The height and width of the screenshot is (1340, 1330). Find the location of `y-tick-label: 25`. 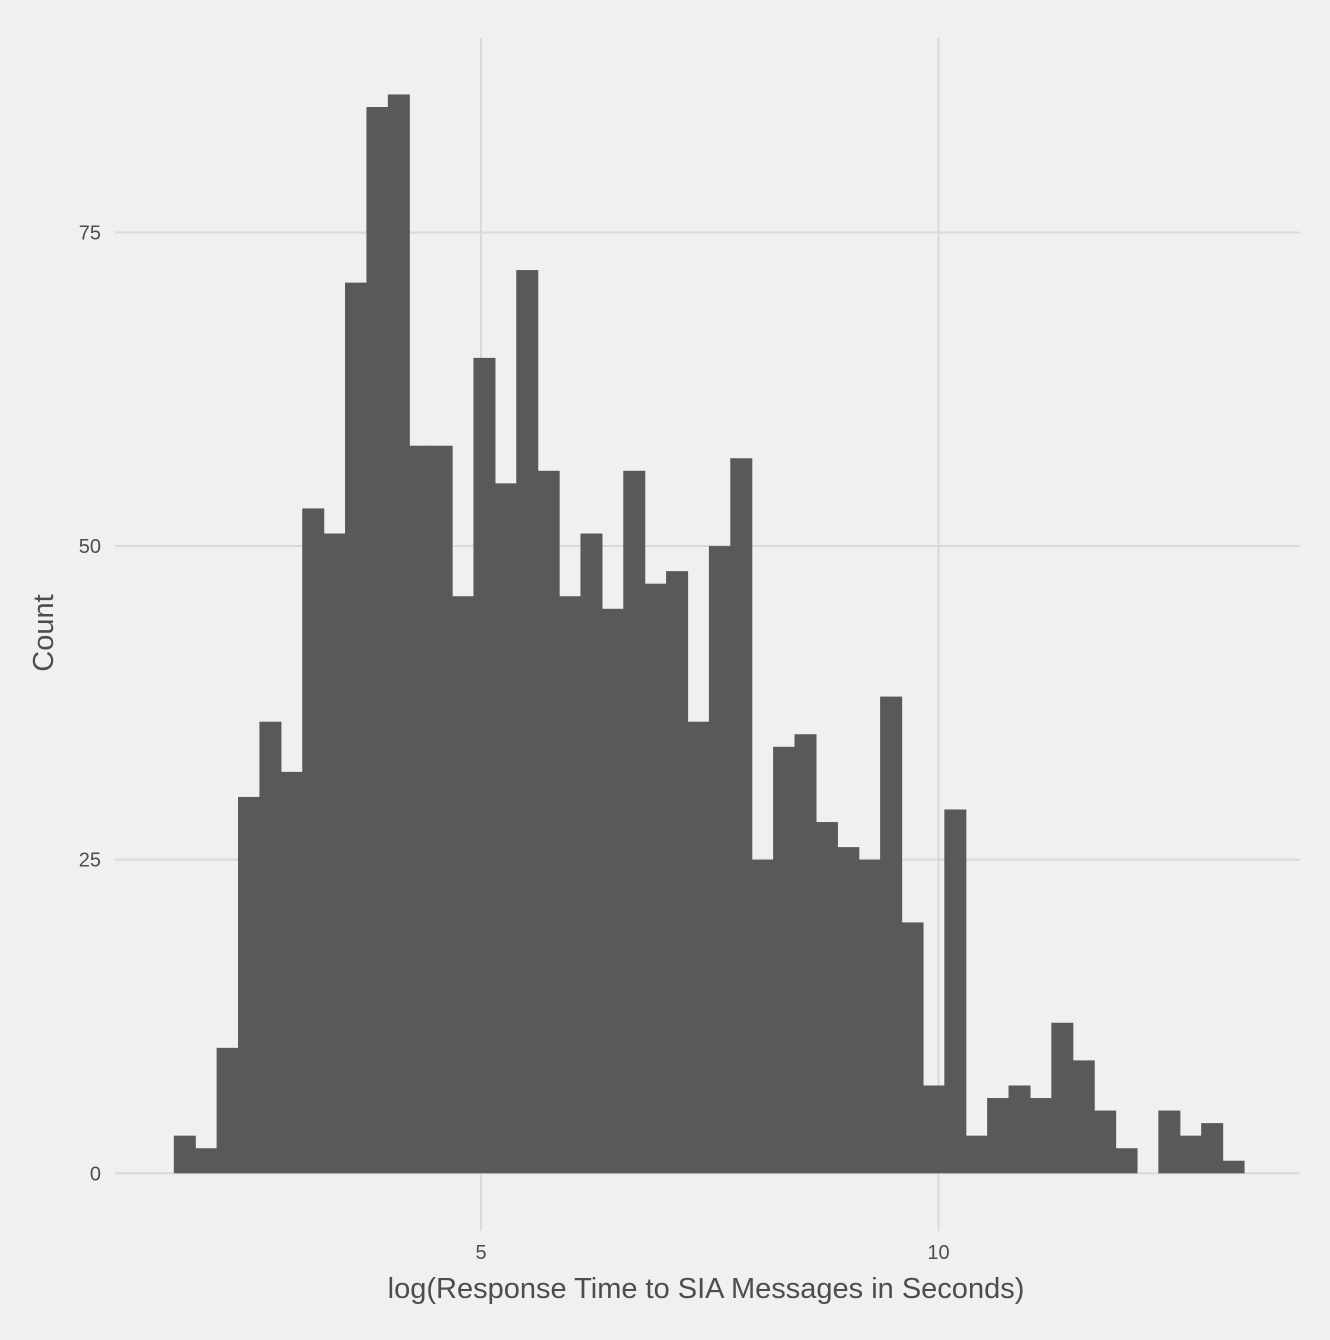

y-tick-label: 25 is located at coordinates (90, 861).